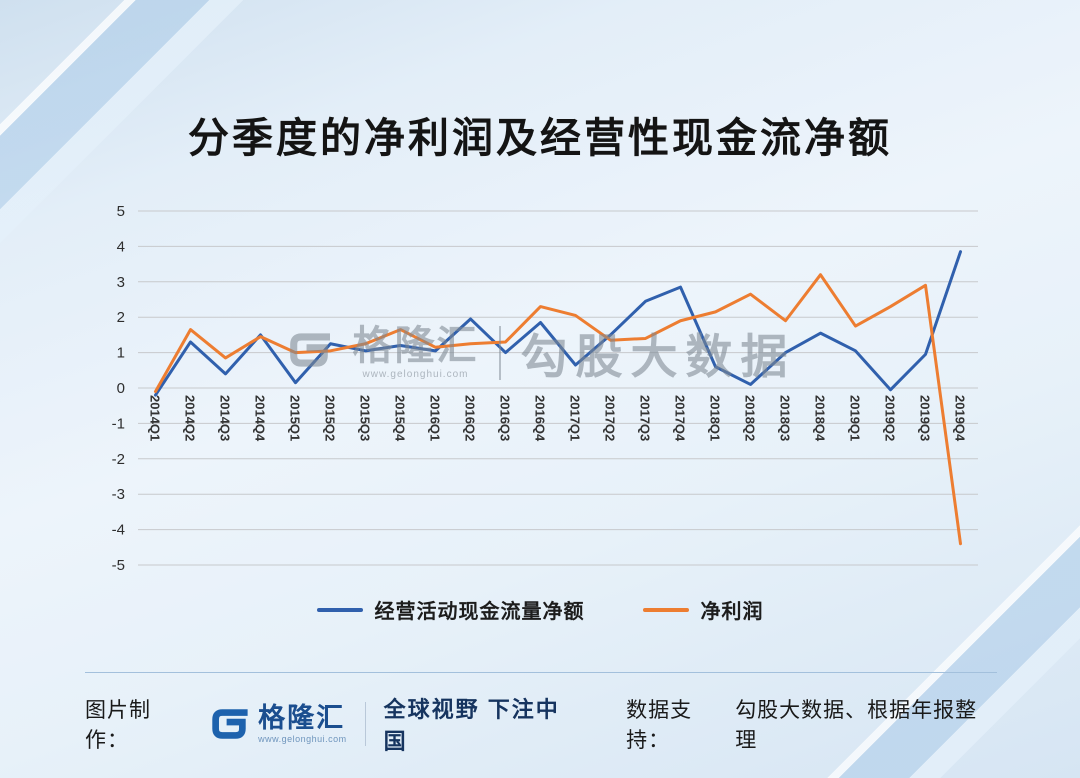 This screenshot has height=778, width=1080. What do you see at coordinates (121, 211) in the screenshot?
I see `svg-text: 5` at bounding box center [121, 211].